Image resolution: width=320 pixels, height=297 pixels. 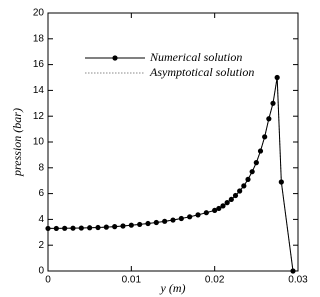 What do you see at coordinates (41, 167) in the screenshot?
I see `y-tick-label: 8` at bounding box center [41, 167].